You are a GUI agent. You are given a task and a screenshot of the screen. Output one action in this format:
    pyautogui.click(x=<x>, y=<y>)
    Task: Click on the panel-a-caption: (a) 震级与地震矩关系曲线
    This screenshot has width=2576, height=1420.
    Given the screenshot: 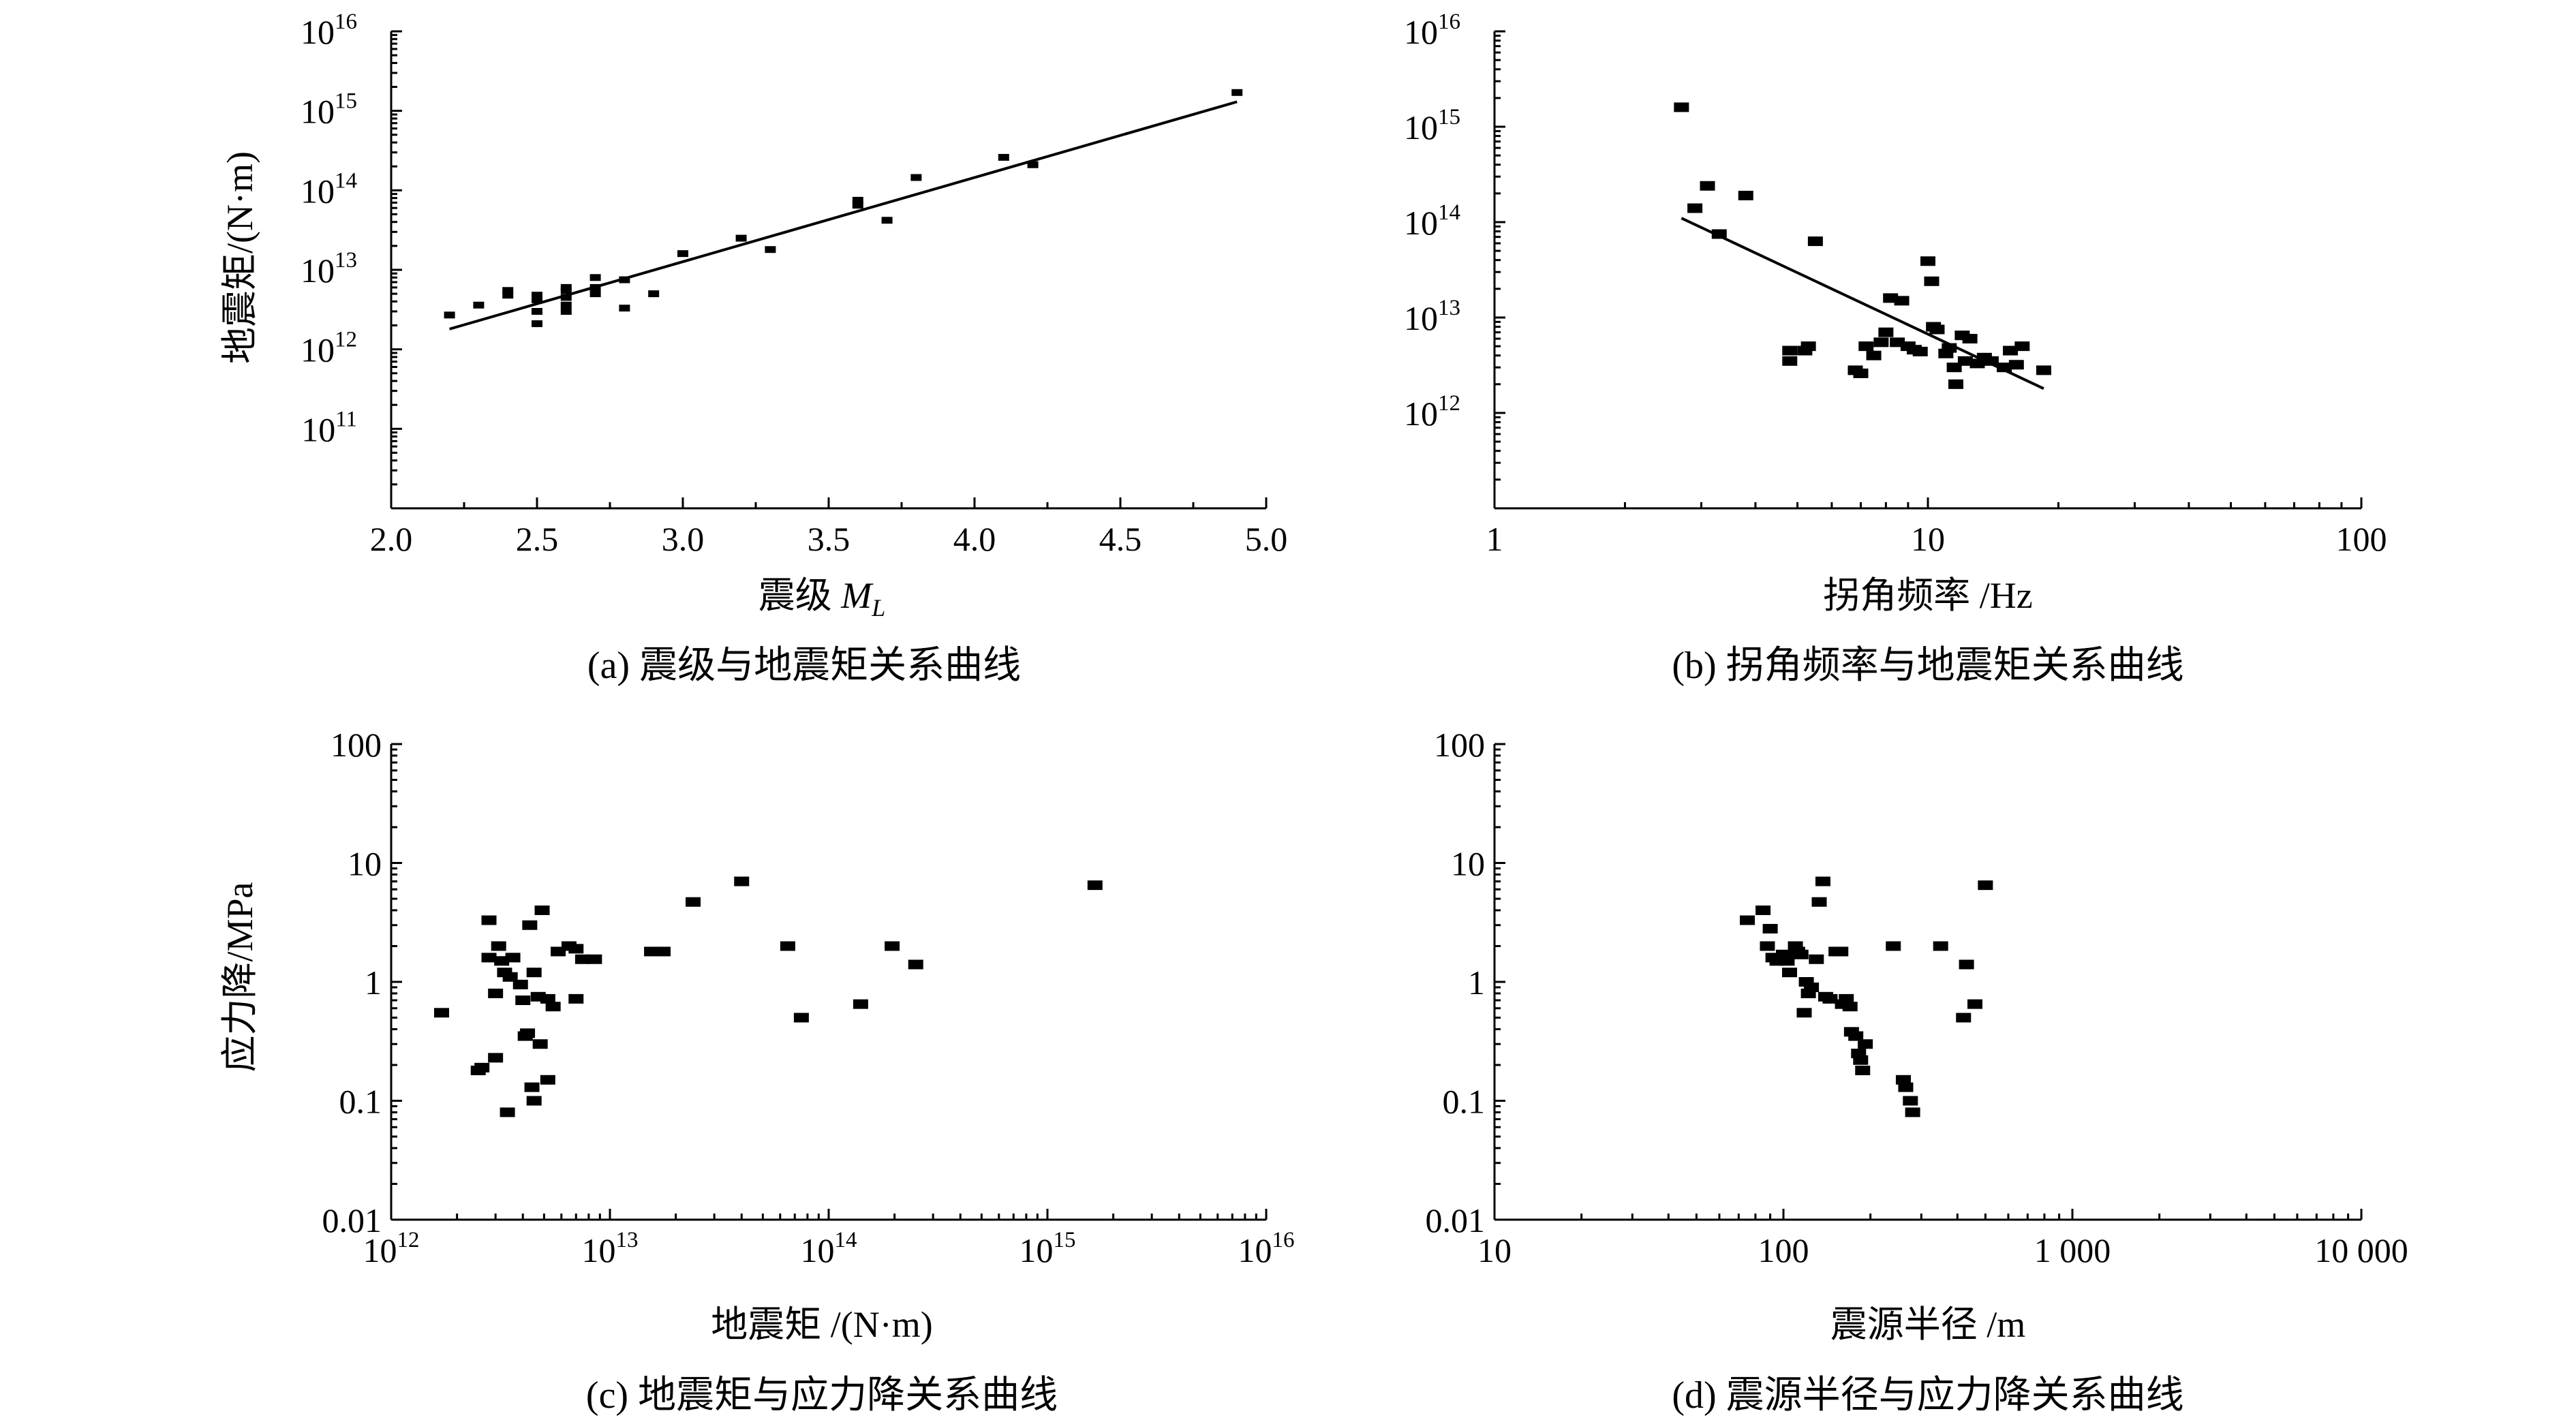 What is the action you would take?
    pyautogui.click(x=804, y=666)
    